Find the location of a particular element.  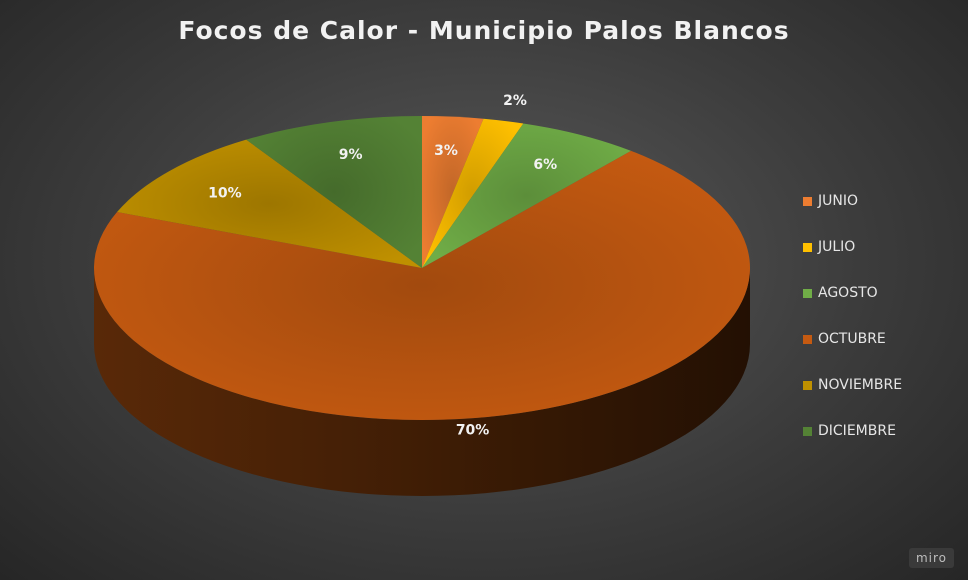

chart-title: Focos de Calor - Municipio Palos Blancos is located at coordinates (484, 30).